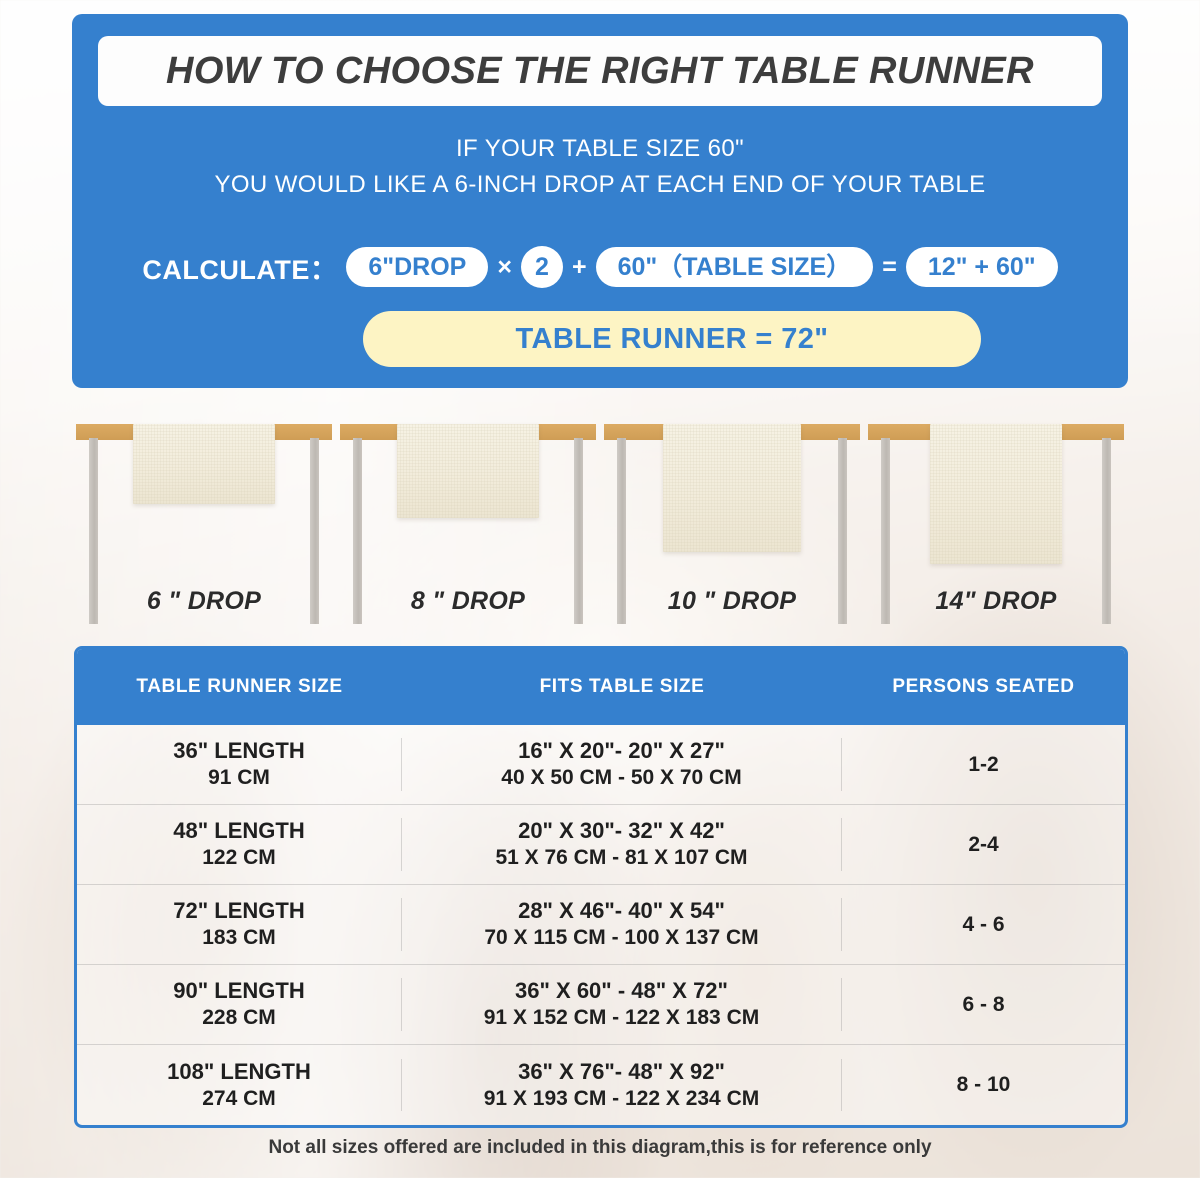  Describe the element at coordinates (996, 601) in the screenshot. I see `drop-label: 14" DROP` at that location.